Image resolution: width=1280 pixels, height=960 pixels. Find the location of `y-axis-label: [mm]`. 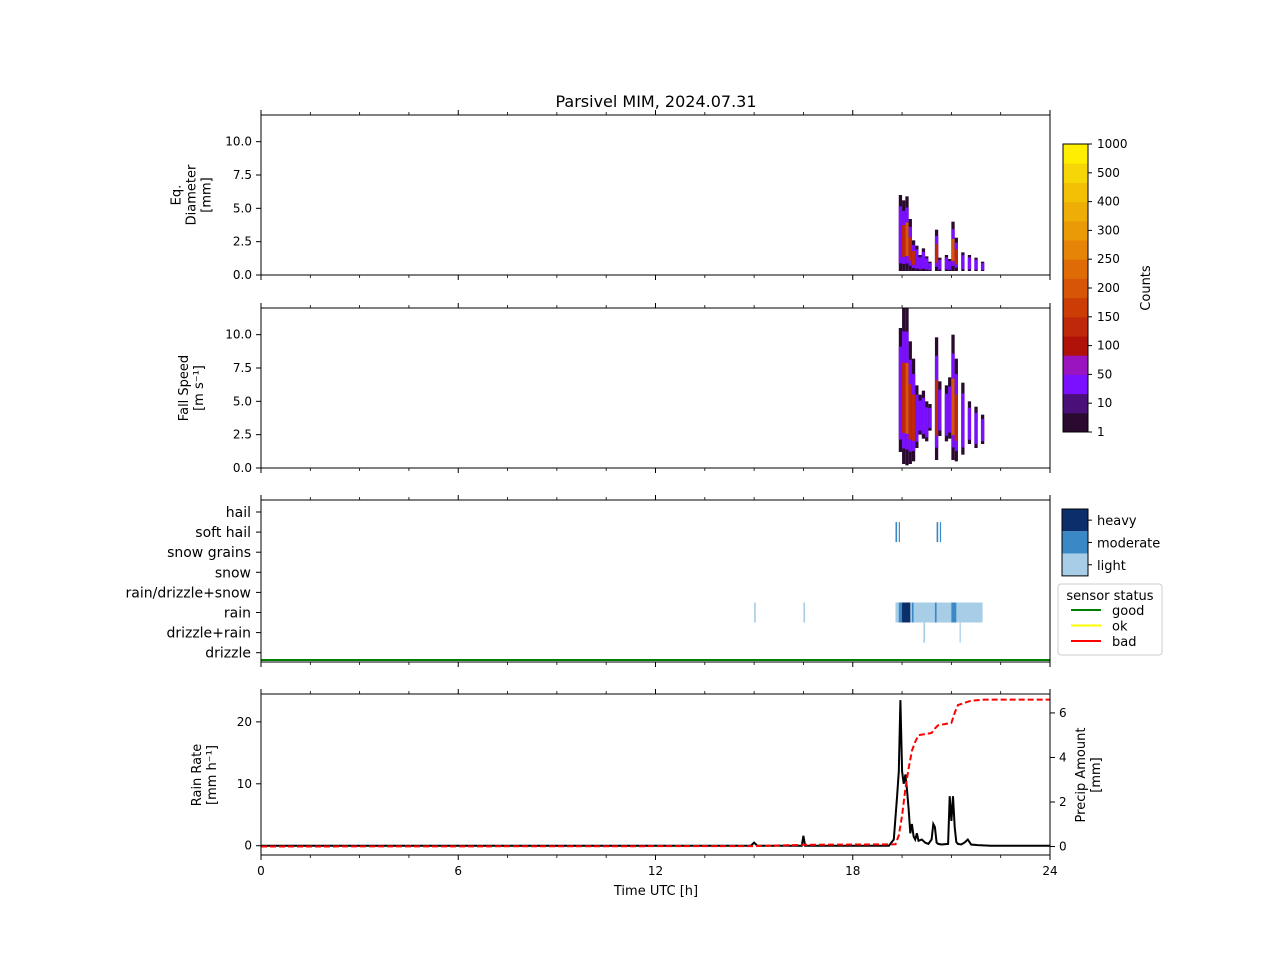

y-axis-label: [mm] is located at coordinates (207, 194).